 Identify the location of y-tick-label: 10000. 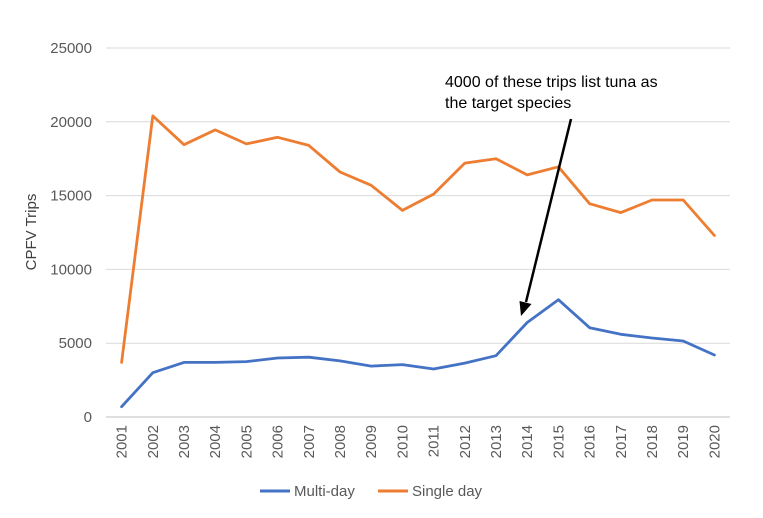
(71, 269).